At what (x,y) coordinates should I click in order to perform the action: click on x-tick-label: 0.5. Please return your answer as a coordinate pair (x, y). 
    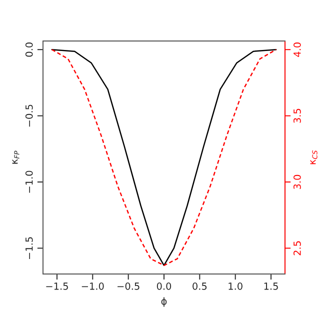
    Looking at the image, I should click on (199, 286).